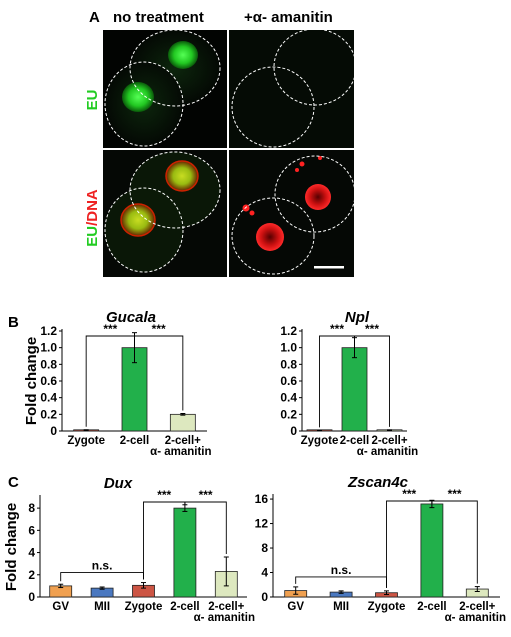  Describe the element at coordinates (337, 329) in the screenshot. I see `npl-sig-bracket-0-label: ***` at that location.